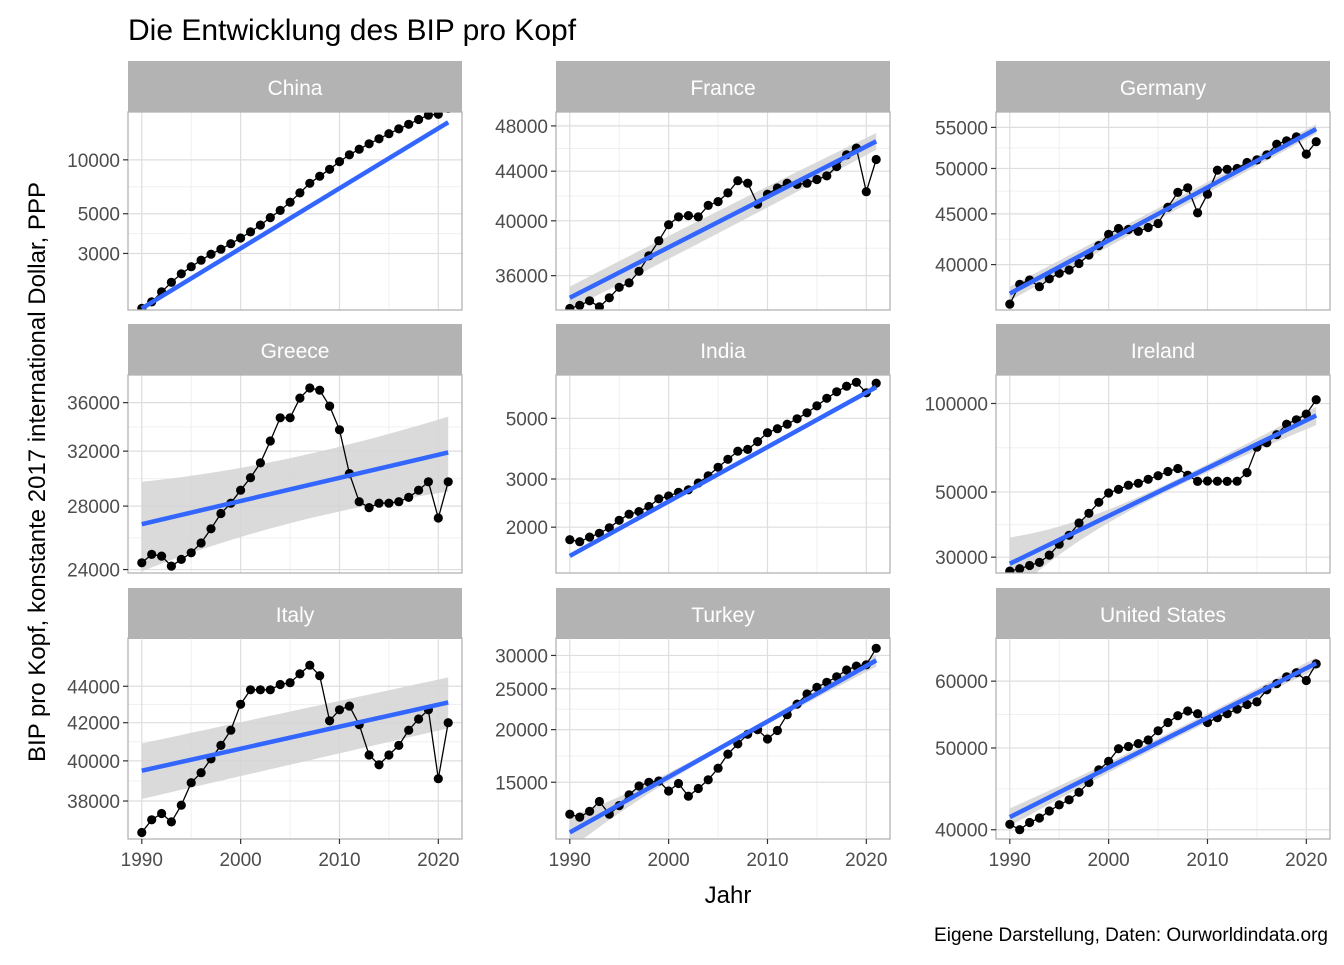  I want to click on y-tick-label: 30000, so click(961, 558).